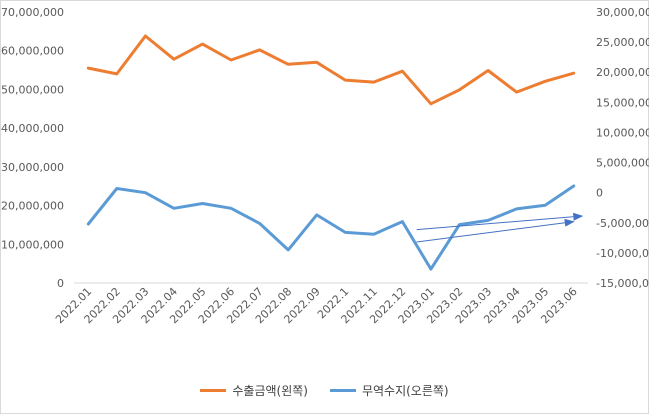 Image resolution: width=649 pixels, height=414 pixels. I want to click on trade-balance-trend-arrow, so click(495, 230).